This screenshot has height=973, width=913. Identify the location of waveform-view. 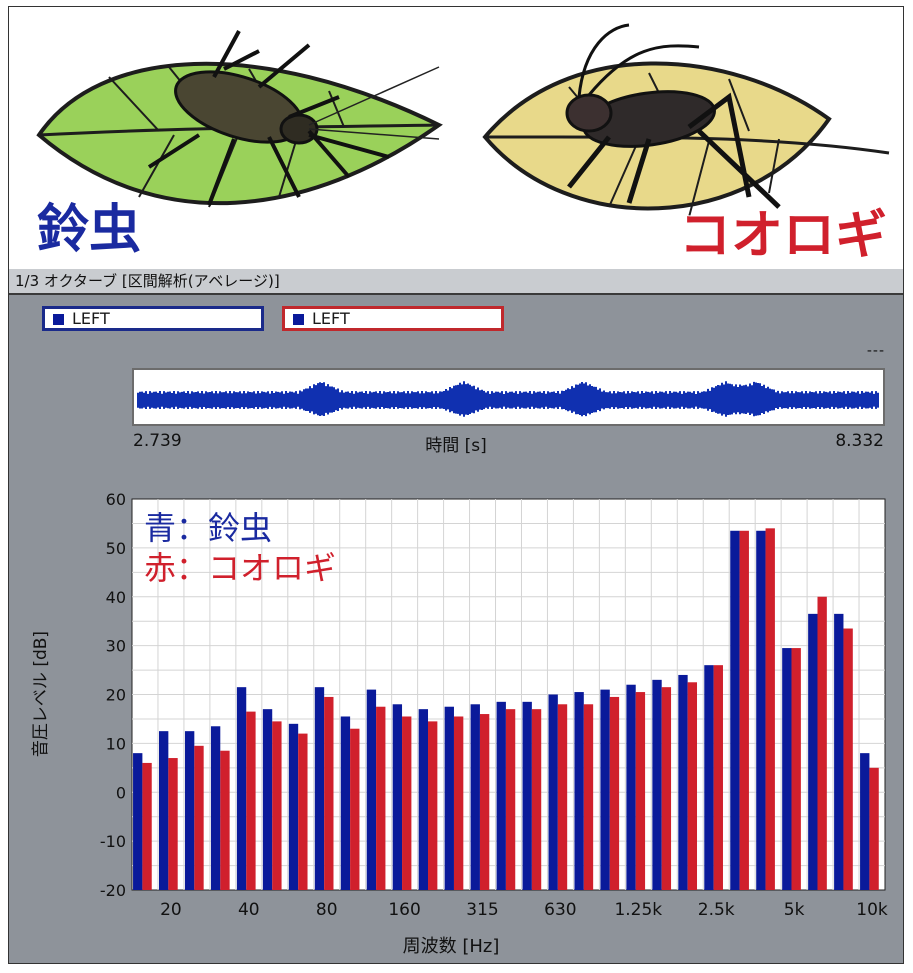
(508, 397).